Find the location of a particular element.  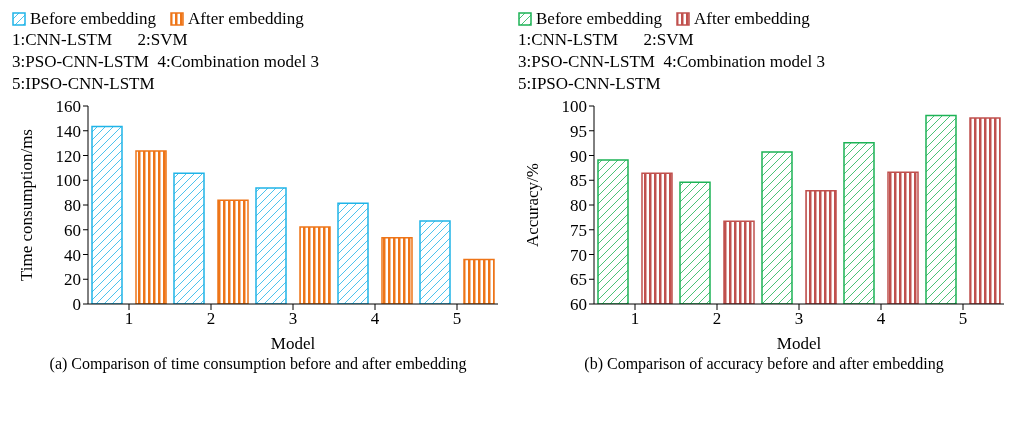

y-axis-title: Accuracy/% is located at coordinates (533, 205).